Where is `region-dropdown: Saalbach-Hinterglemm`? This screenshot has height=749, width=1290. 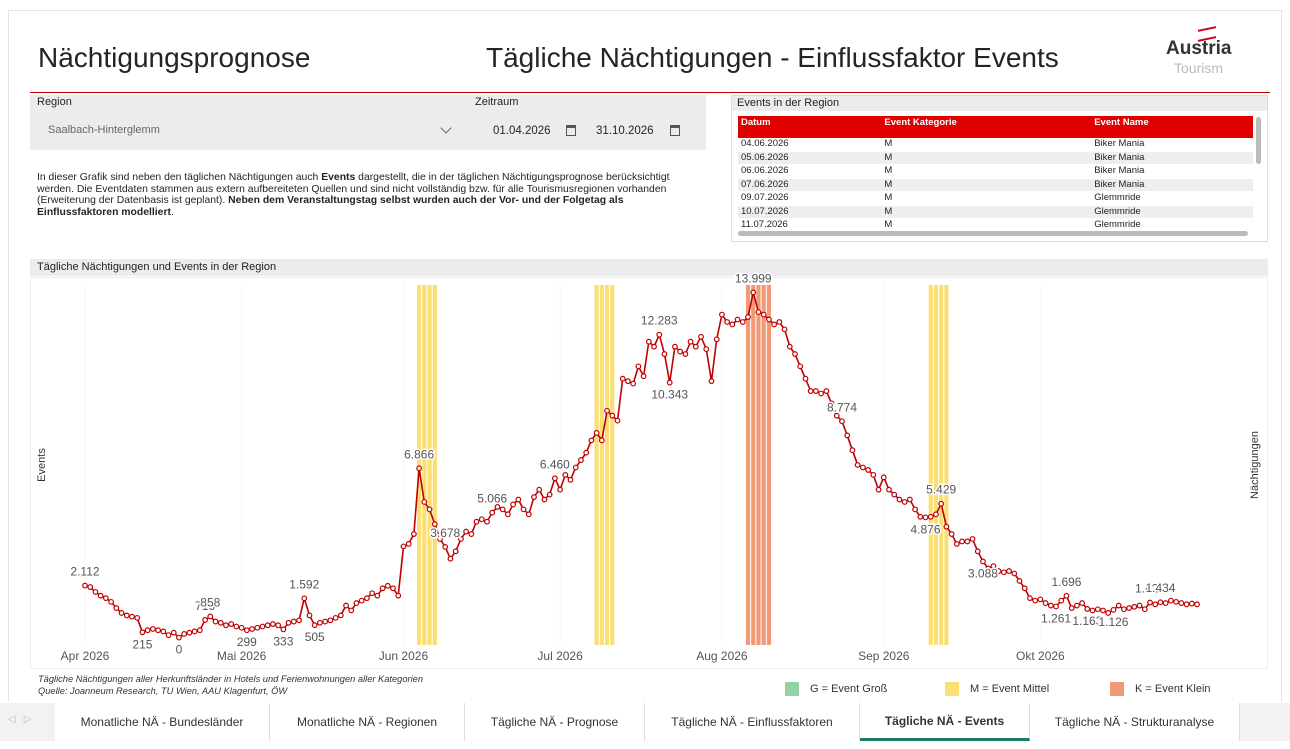 region-dropdown: Saalbach-Hinterglemm is located at coordinates (104, 130).